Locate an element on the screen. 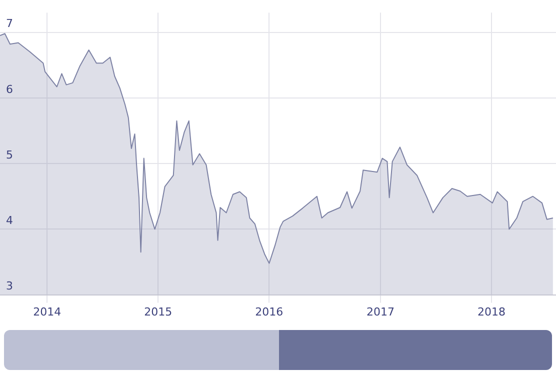 The height and width of the screenshot is (376, 556). x-tick-label: 2014 is located at coordinates (47, 311).